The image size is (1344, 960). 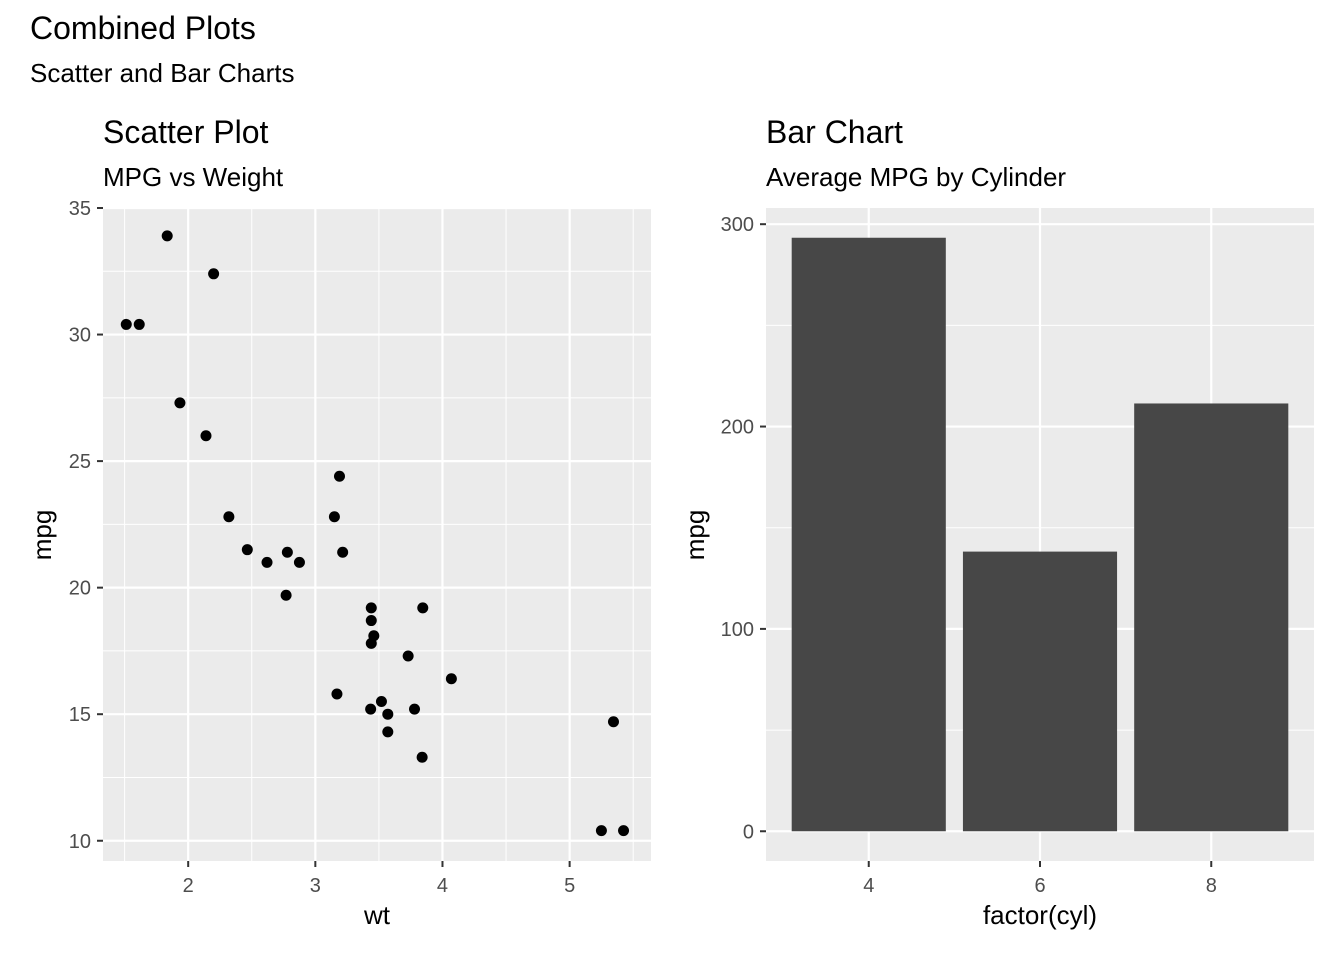 I want to click on scatter-x-tick-label: 4, so click(x=442, y=886).